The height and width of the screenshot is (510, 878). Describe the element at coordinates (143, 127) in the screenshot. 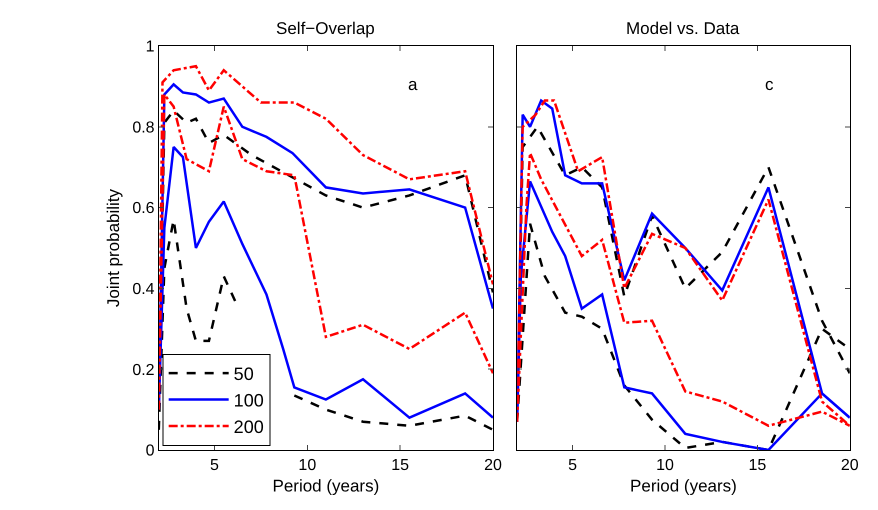

I see `y-tick-label: 0.8` at that location.